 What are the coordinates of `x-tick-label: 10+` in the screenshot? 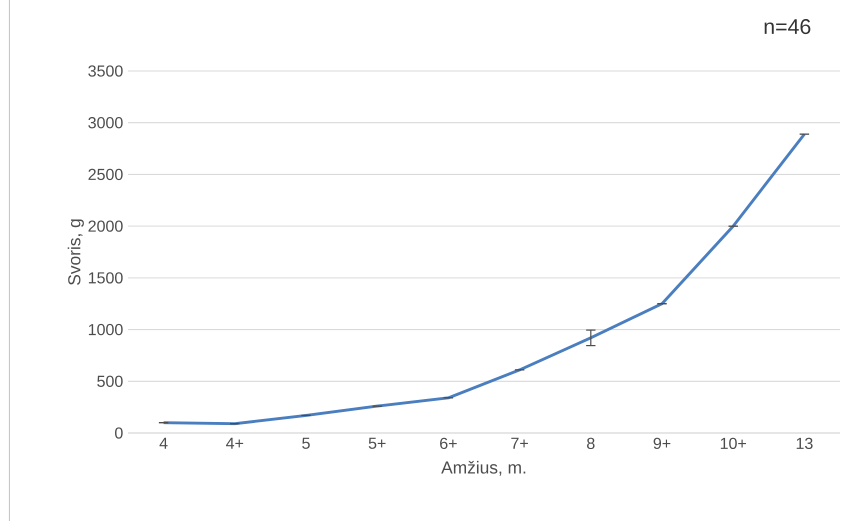 It's located at (733, 444).